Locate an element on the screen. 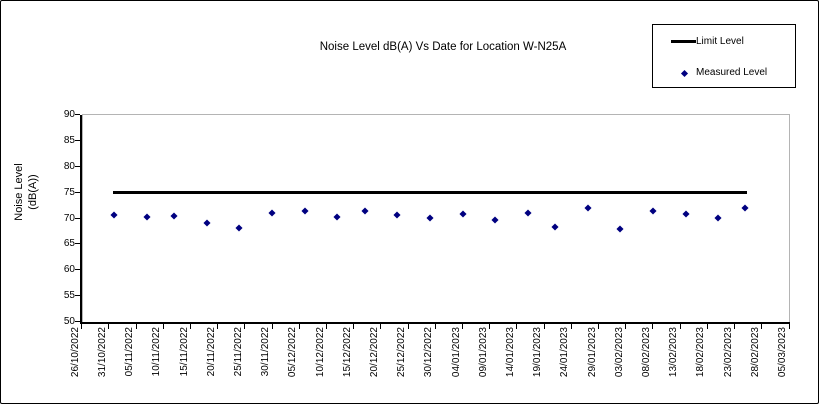 This screenshot has width=819, height=404. y-axis-title-line1: Noise Level is located at coordinates (19, 192).